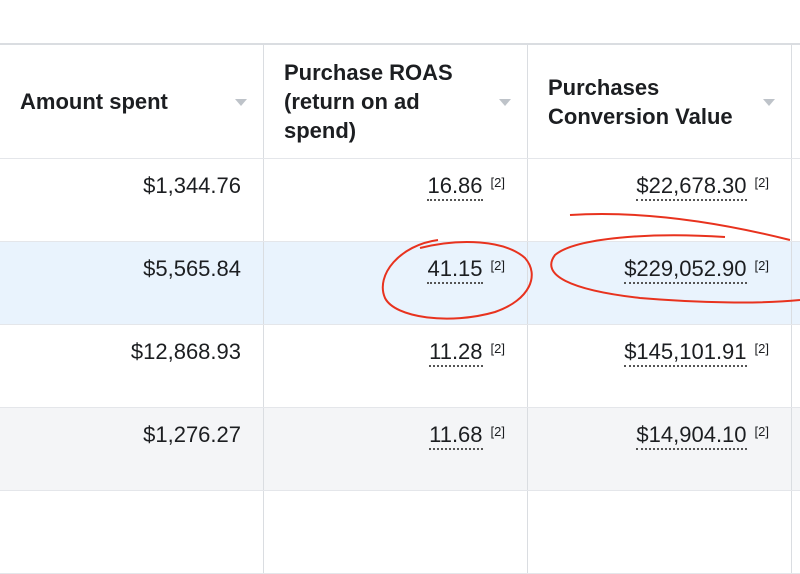  I want to click on table-row: $12,868.93 11.28 [2] $145,101.91 [2], so click(400, 366).